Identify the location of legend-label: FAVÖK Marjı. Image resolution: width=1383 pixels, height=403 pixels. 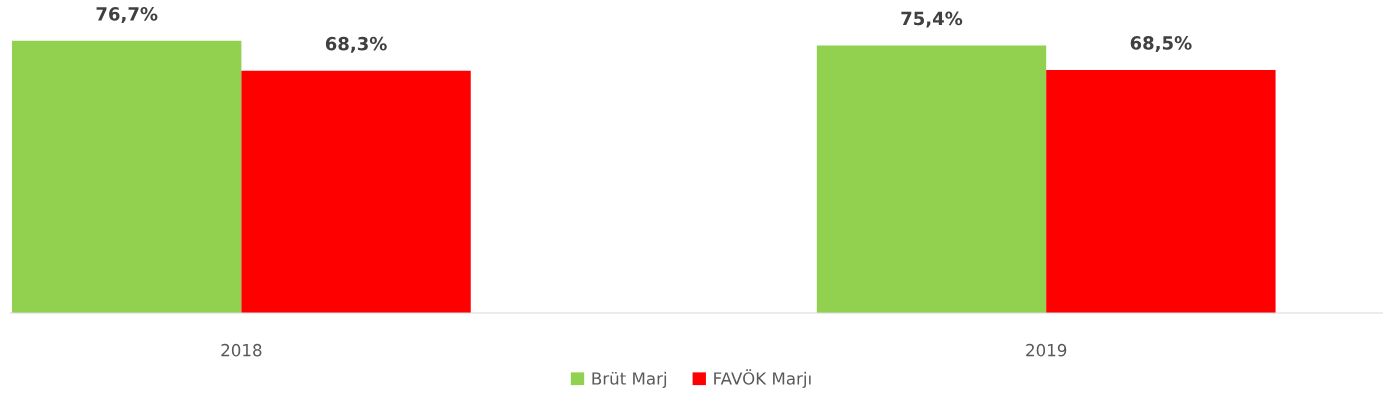
(762, 378).